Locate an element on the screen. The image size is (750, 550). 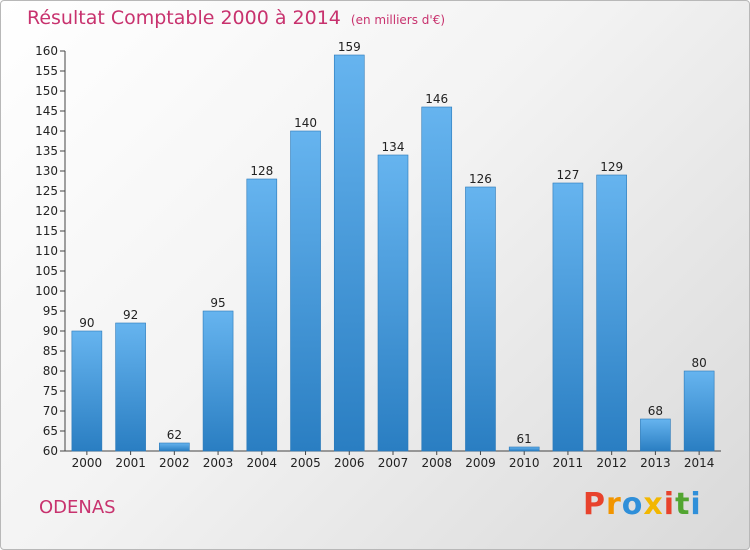
y-tick-label: 120 is located at coordinates (46, 211).